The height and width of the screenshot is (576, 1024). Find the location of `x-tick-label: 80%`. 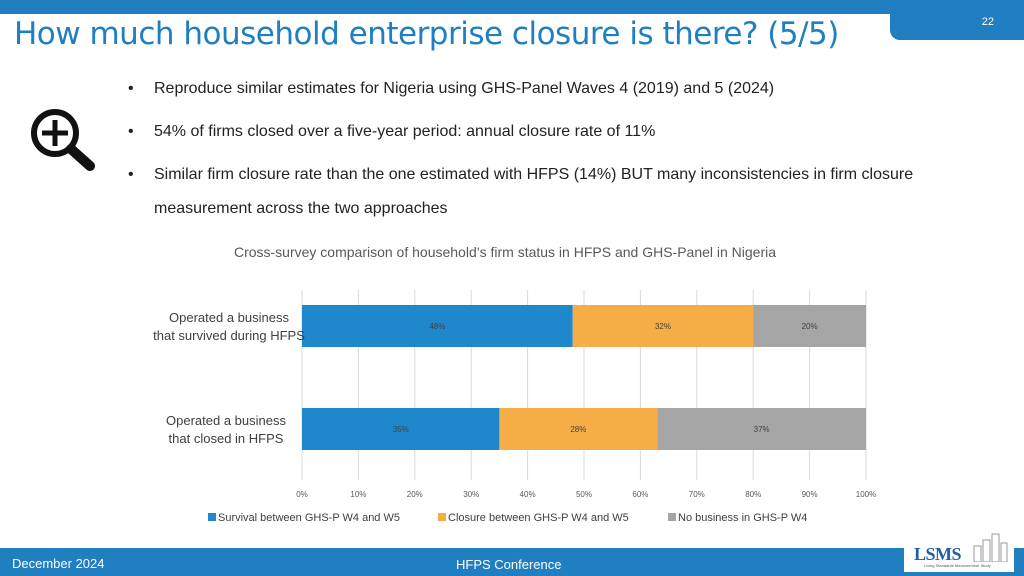

x-tick-label: 80% is located at coordinates (753, 494).